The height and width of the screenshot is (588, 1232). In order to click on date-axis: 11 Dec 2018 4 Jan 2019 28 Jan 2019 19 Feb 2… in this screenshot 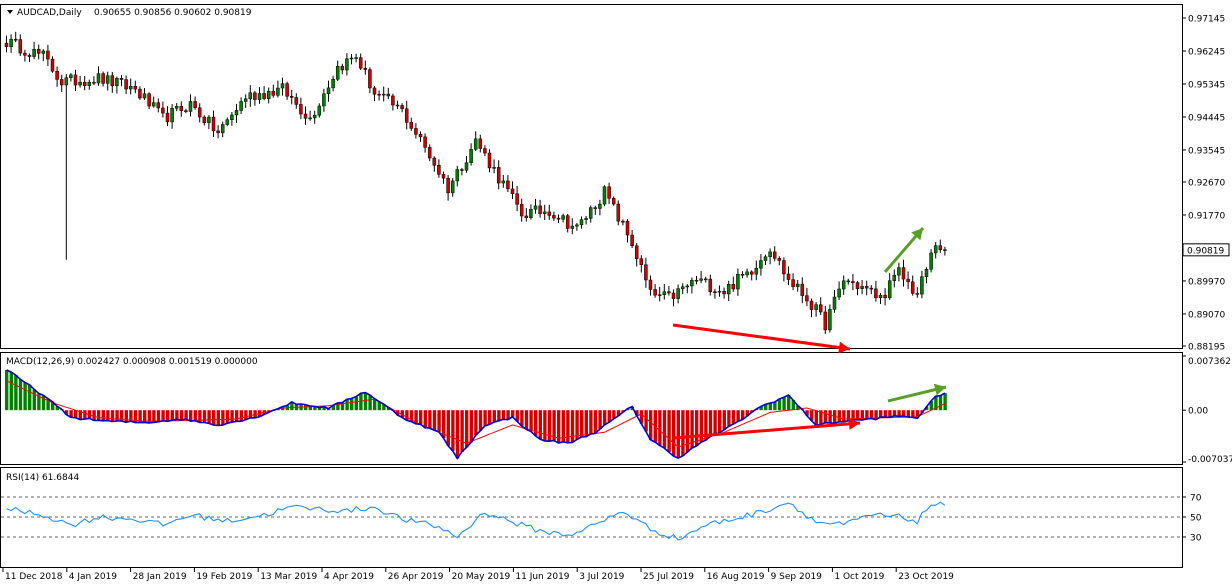, I will do `click(478, 575)`.